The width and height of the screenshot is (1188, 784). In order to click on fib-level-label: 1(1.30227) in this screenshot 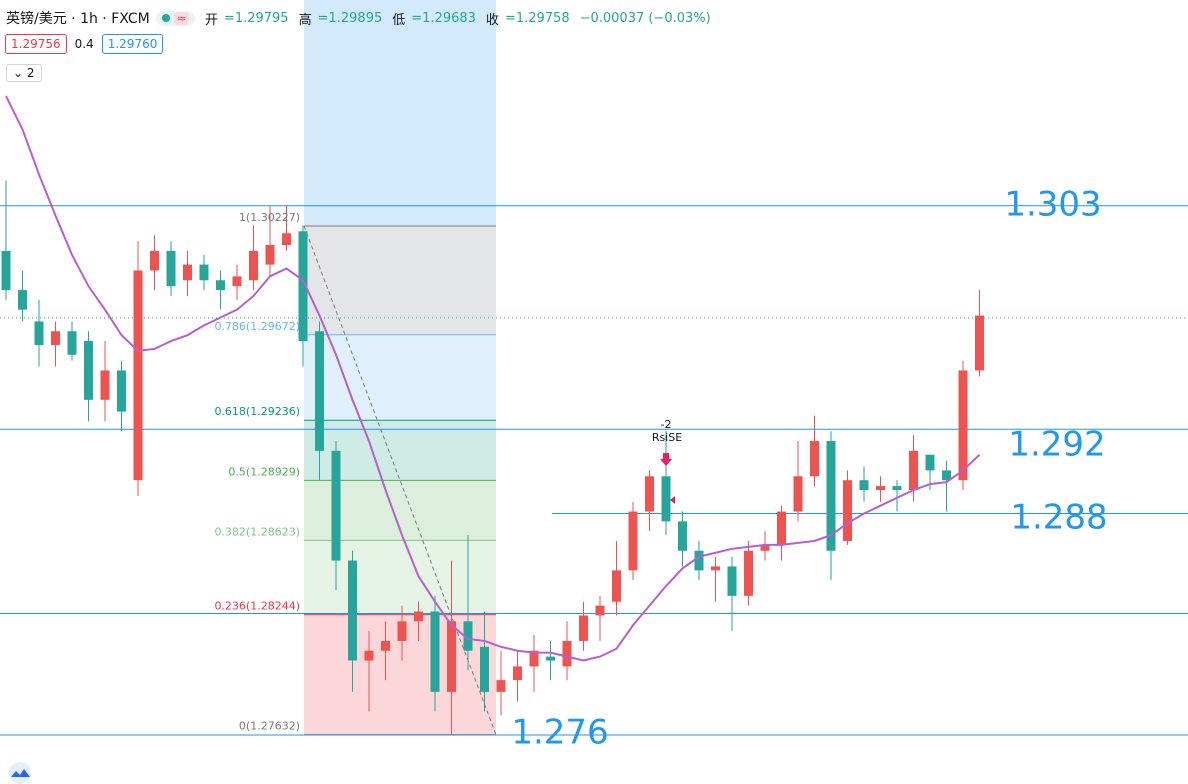, I will do `click(269, 217)`.